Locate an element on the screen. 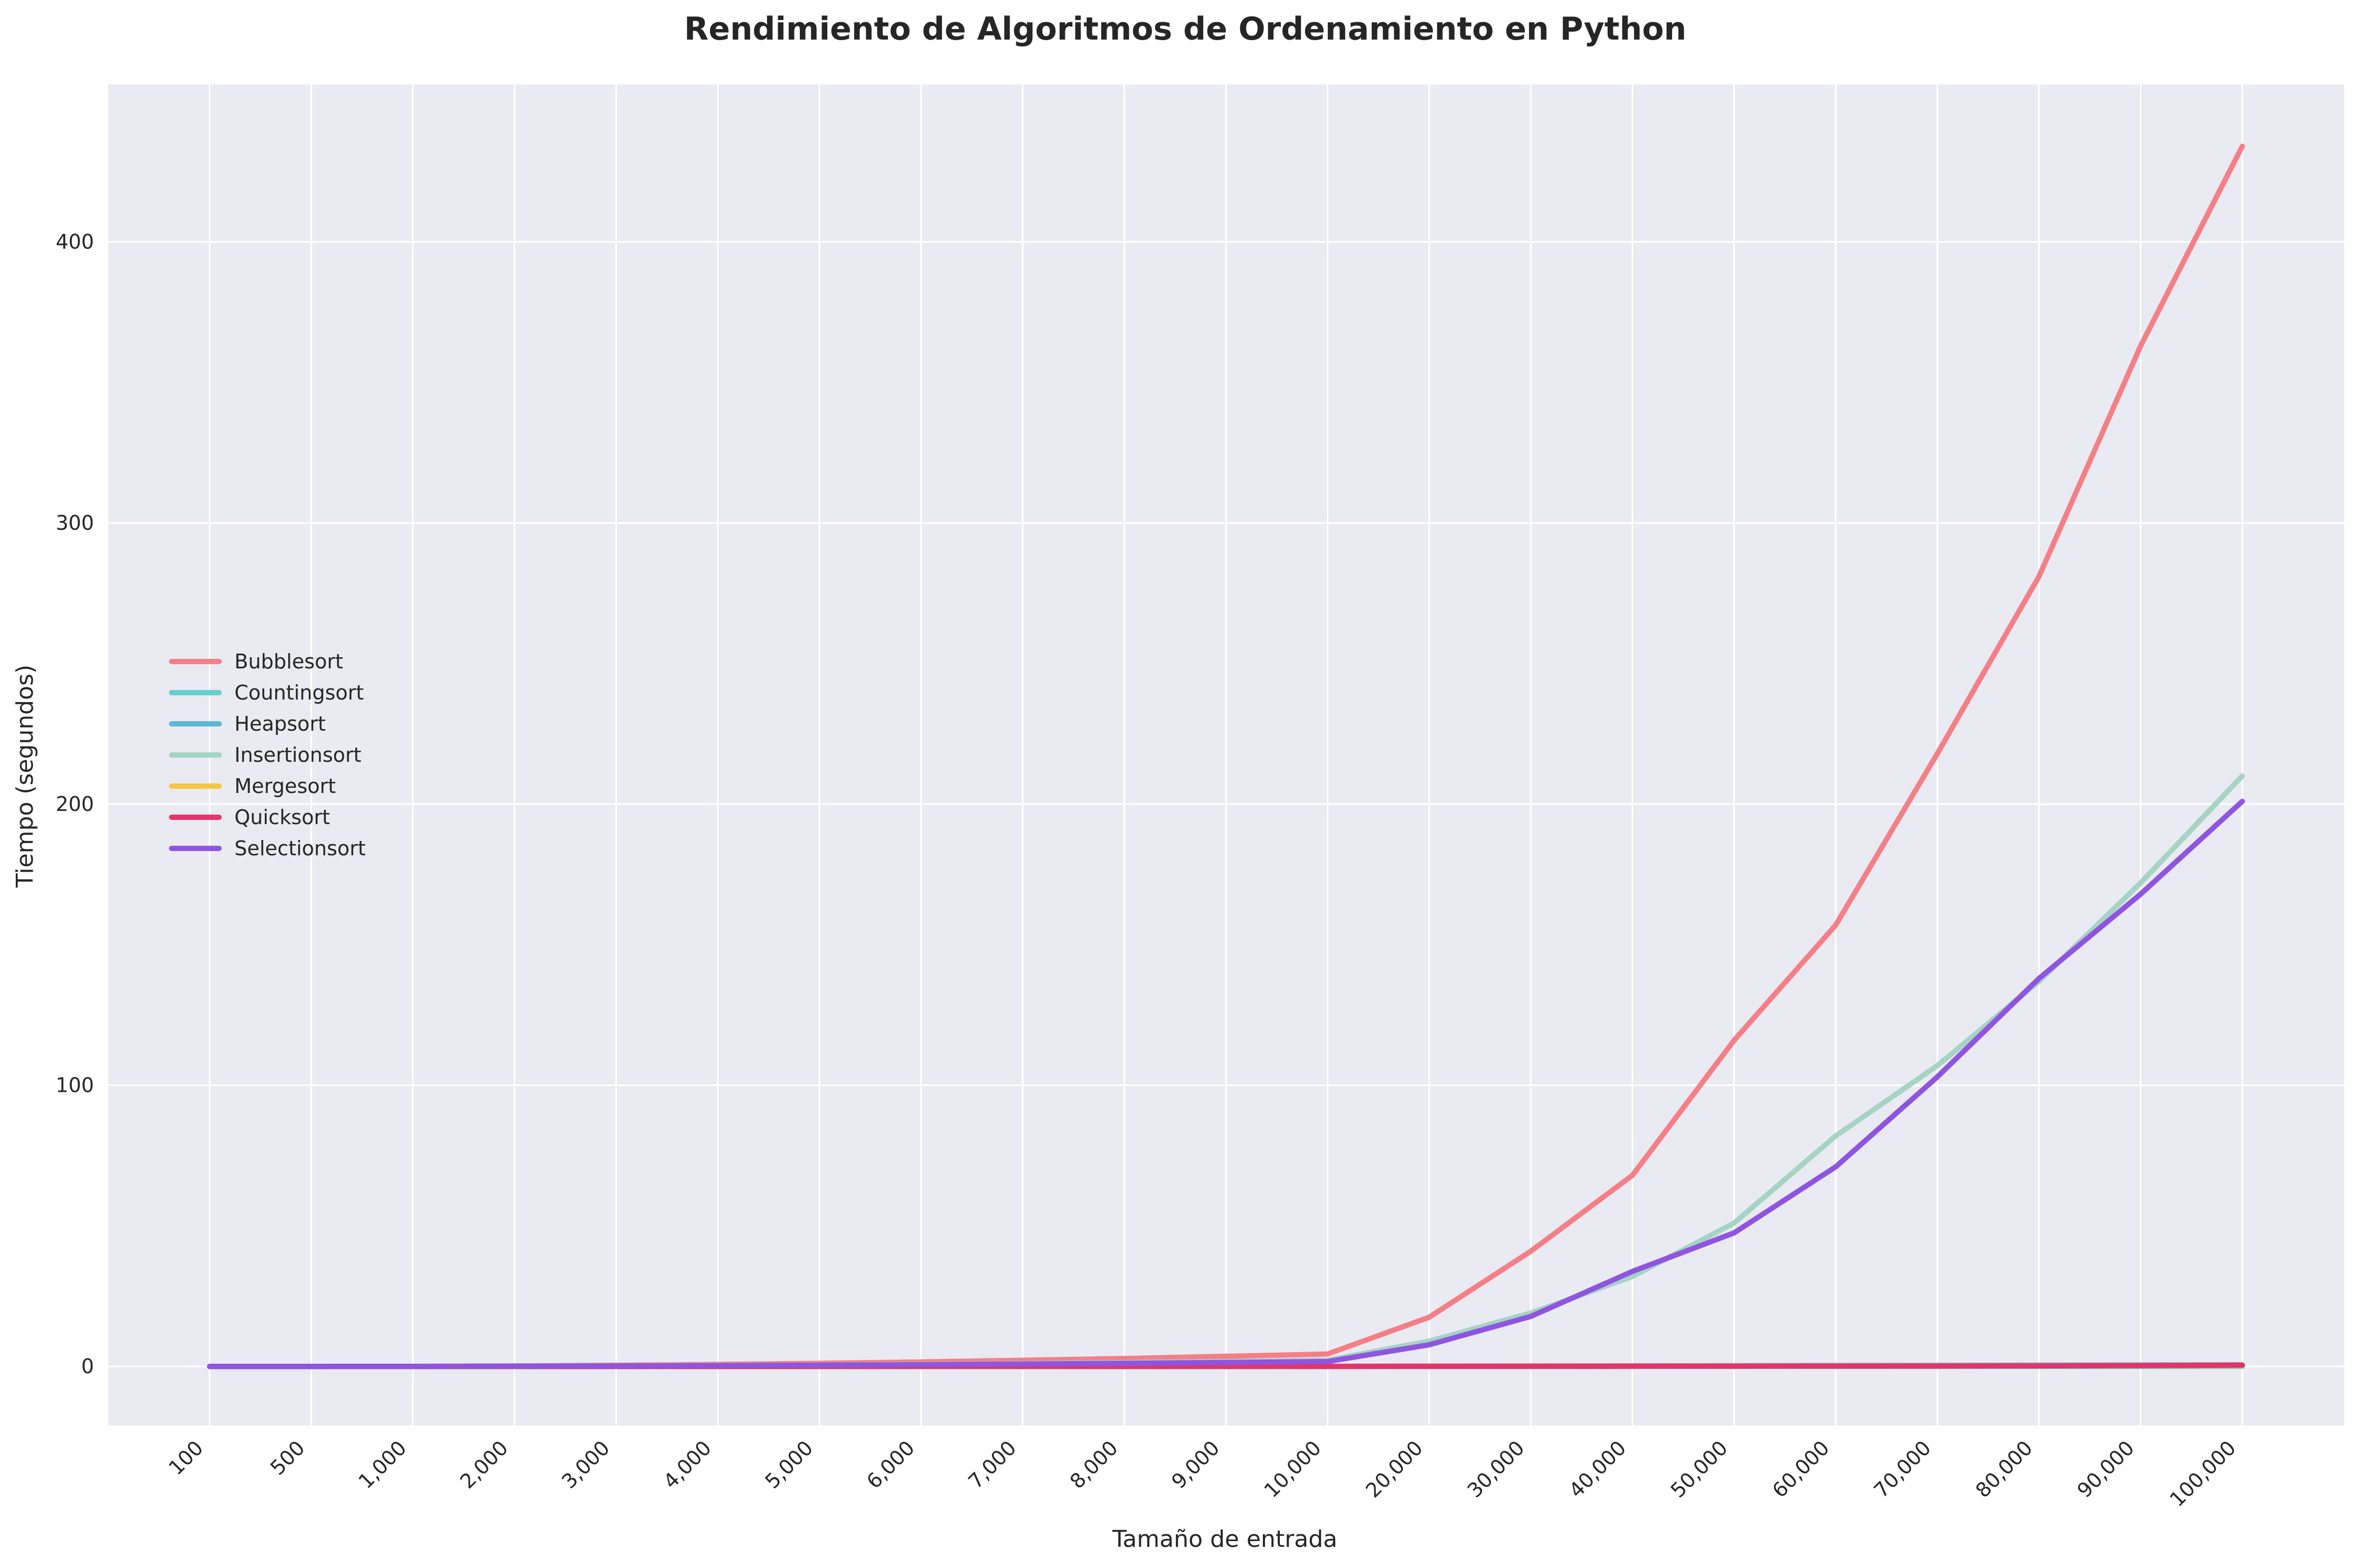 Image resolution: width=2360 pixels, height=1568 pixels. x-axis-label: Tamaño de entrada is located at coordinates (1224, 1539).